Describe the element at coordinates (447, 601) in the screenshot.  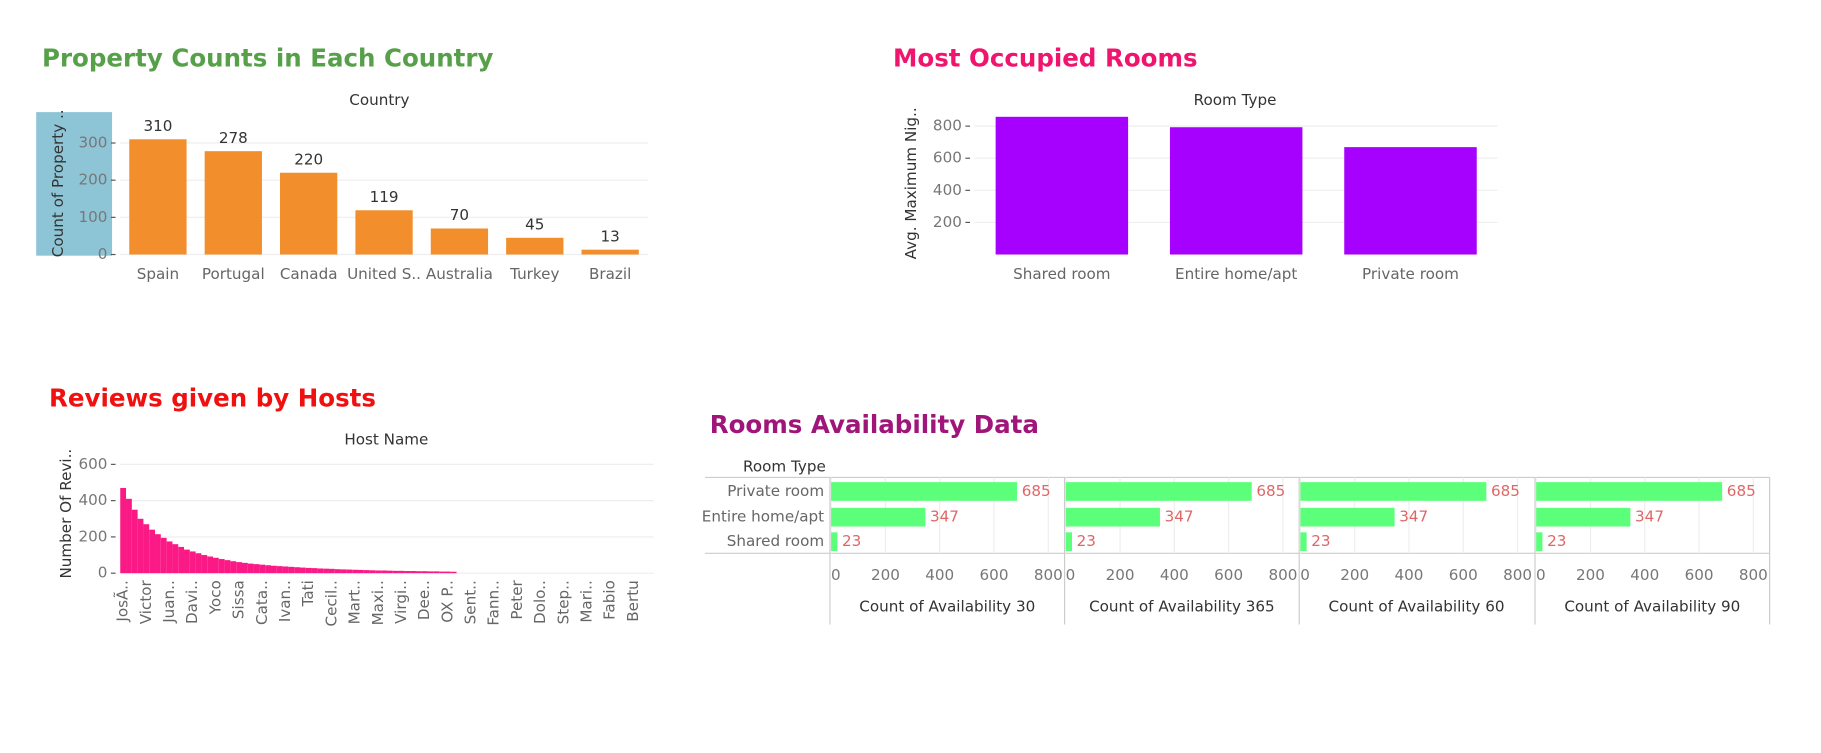
I see `x-tick-label: OX P..` at that location.